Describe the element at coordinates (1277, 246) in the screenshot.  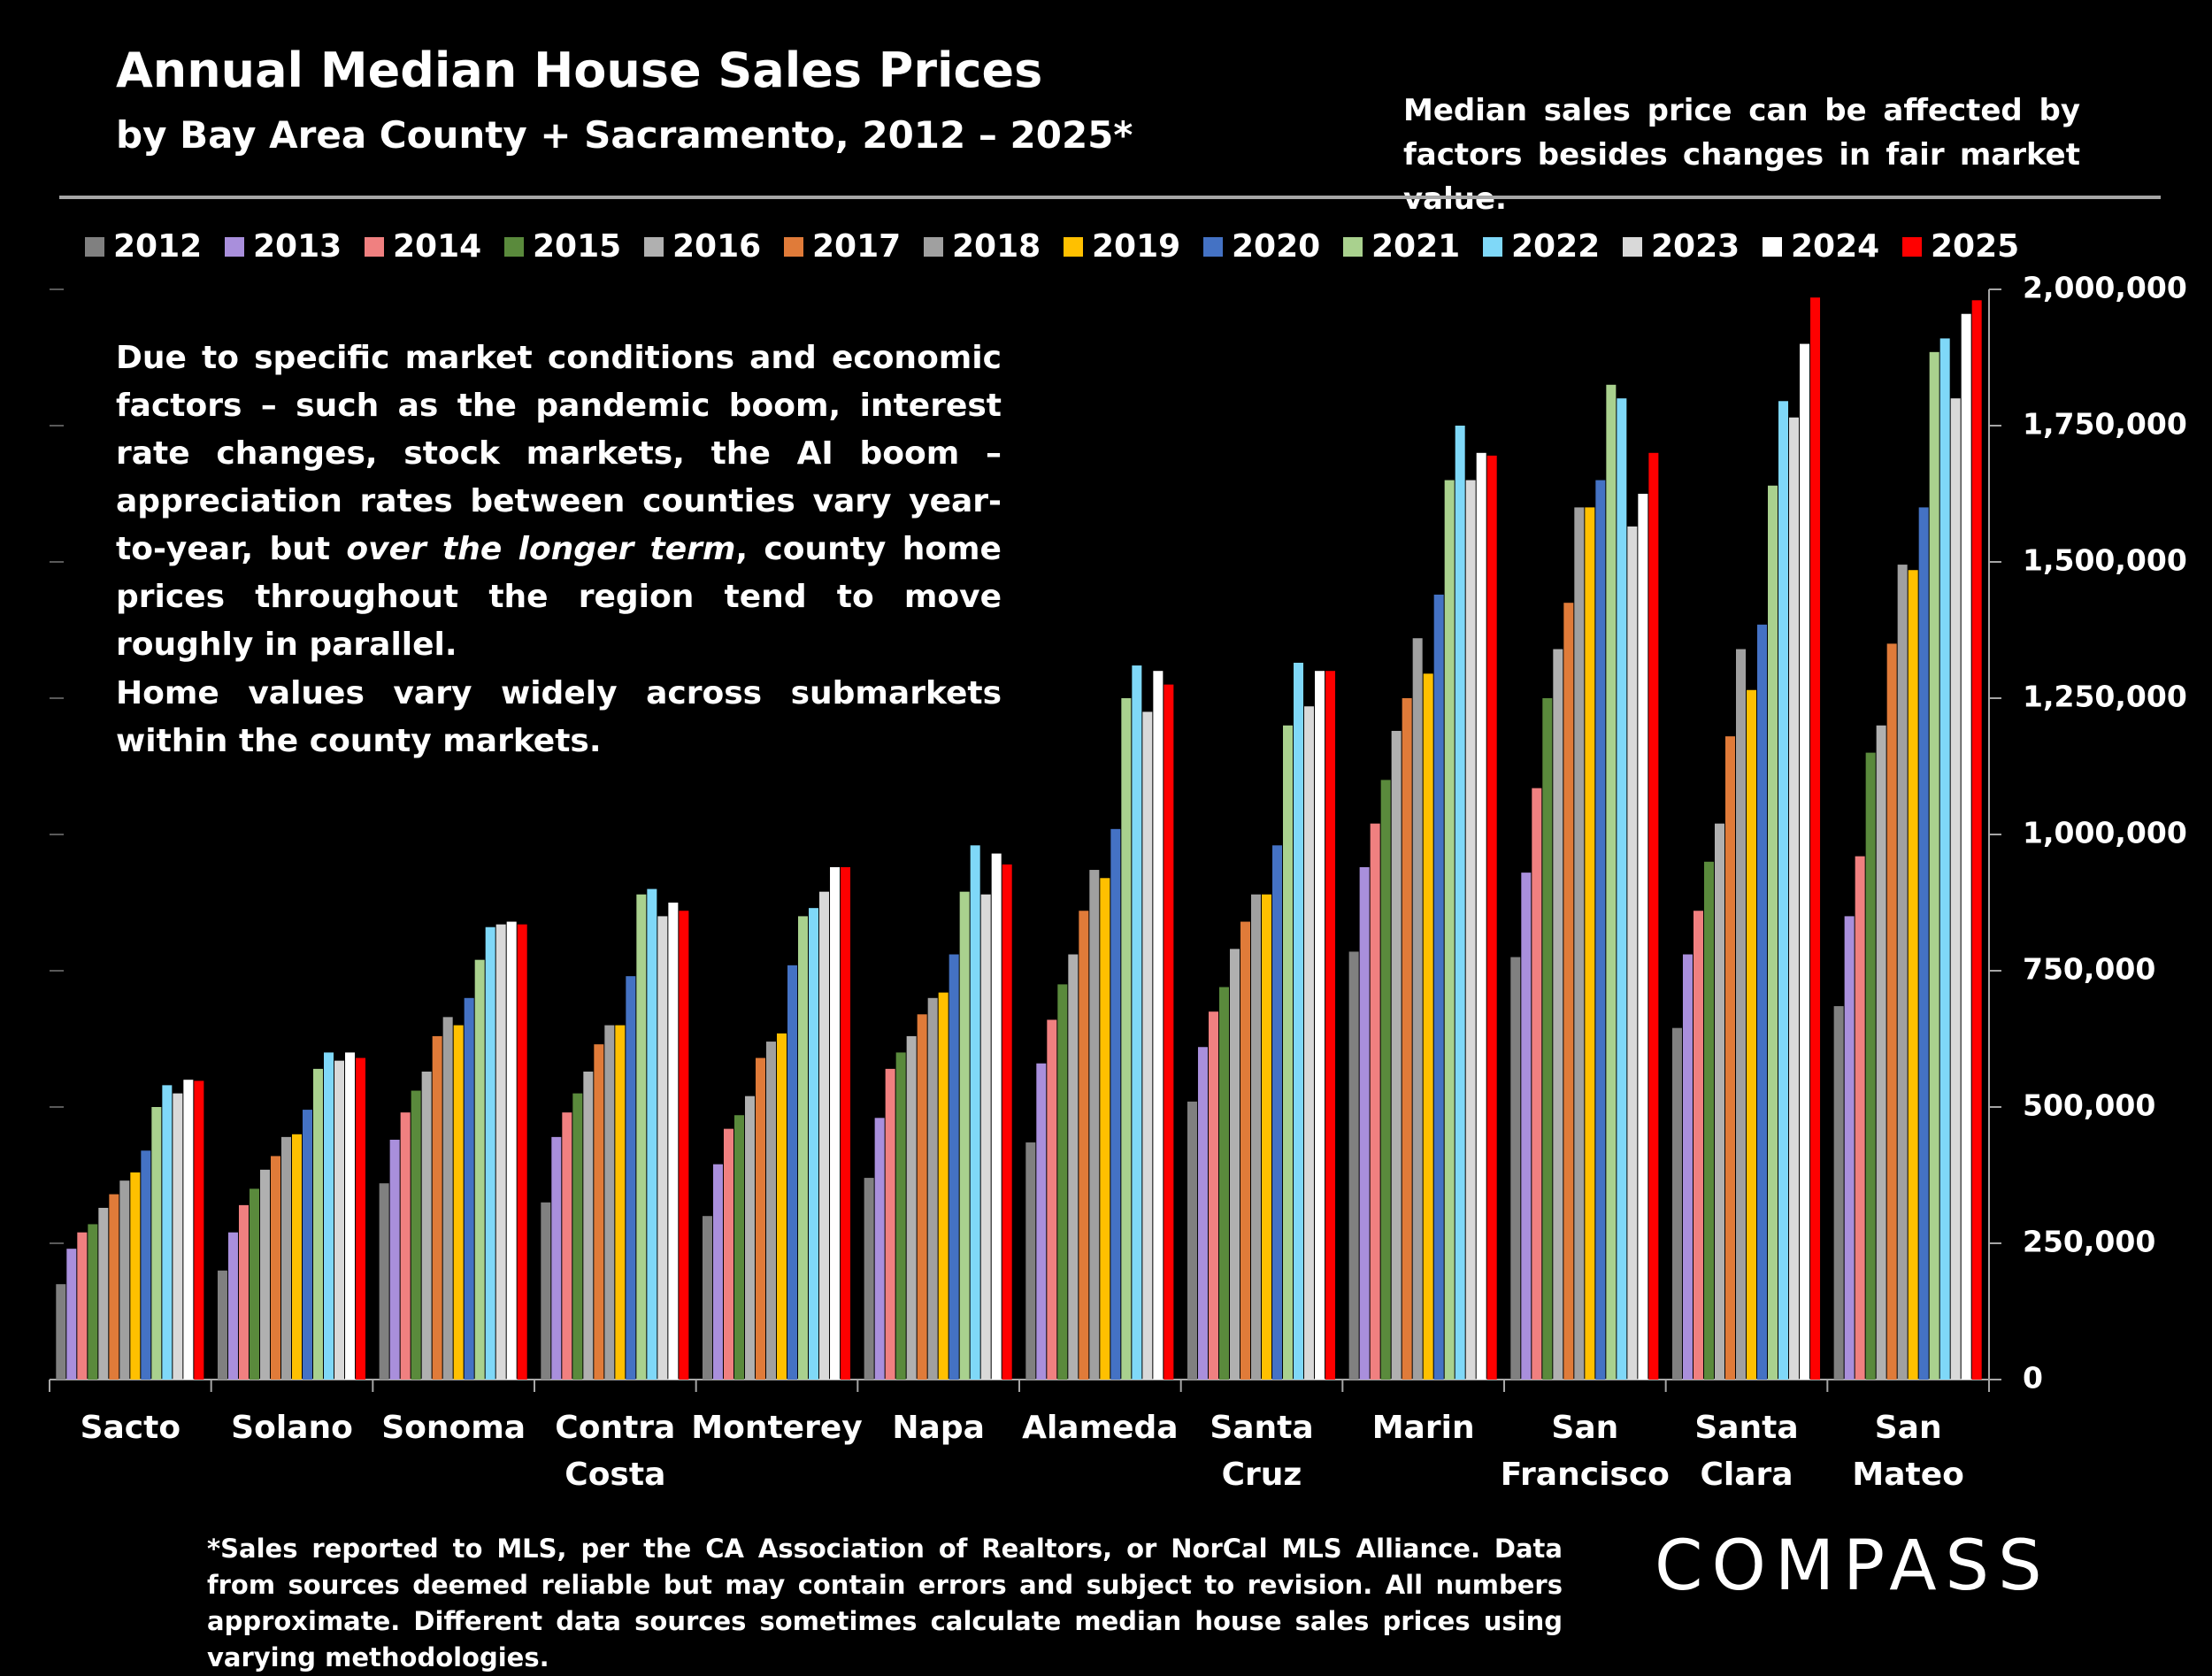
I see `legend-label: 2020` at that location.